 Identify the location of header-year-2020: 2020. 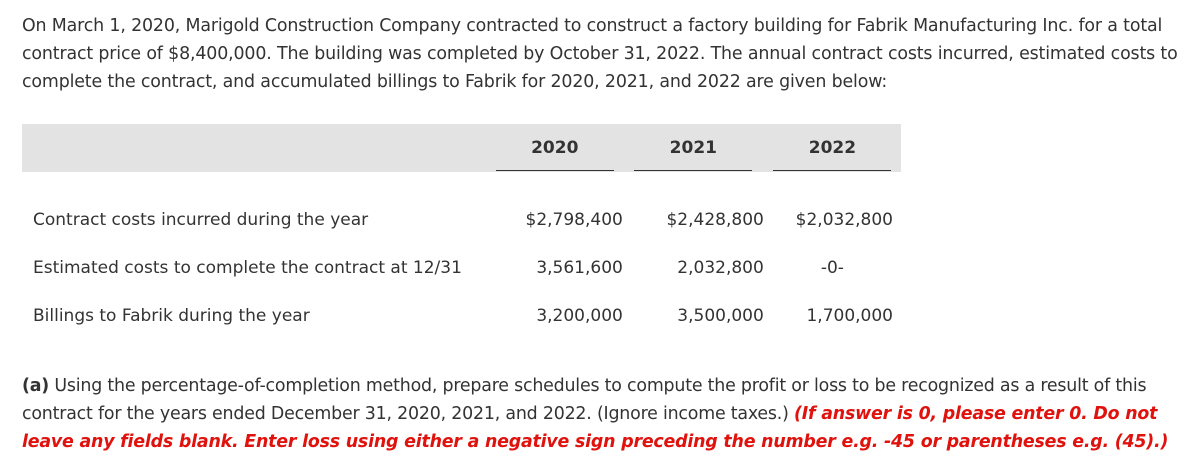
(555, 148).